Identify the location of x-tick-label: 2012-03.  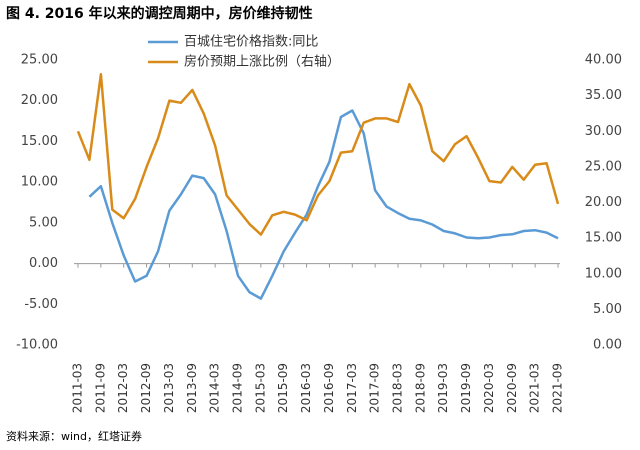
(123, 388).